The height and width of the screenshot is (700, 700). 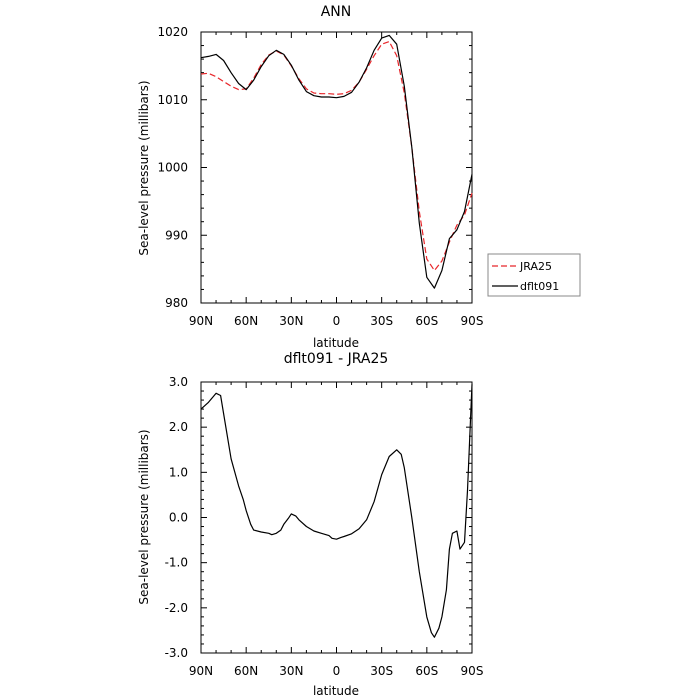 I want to click on top-chart-series, so click(x=336, y=161).